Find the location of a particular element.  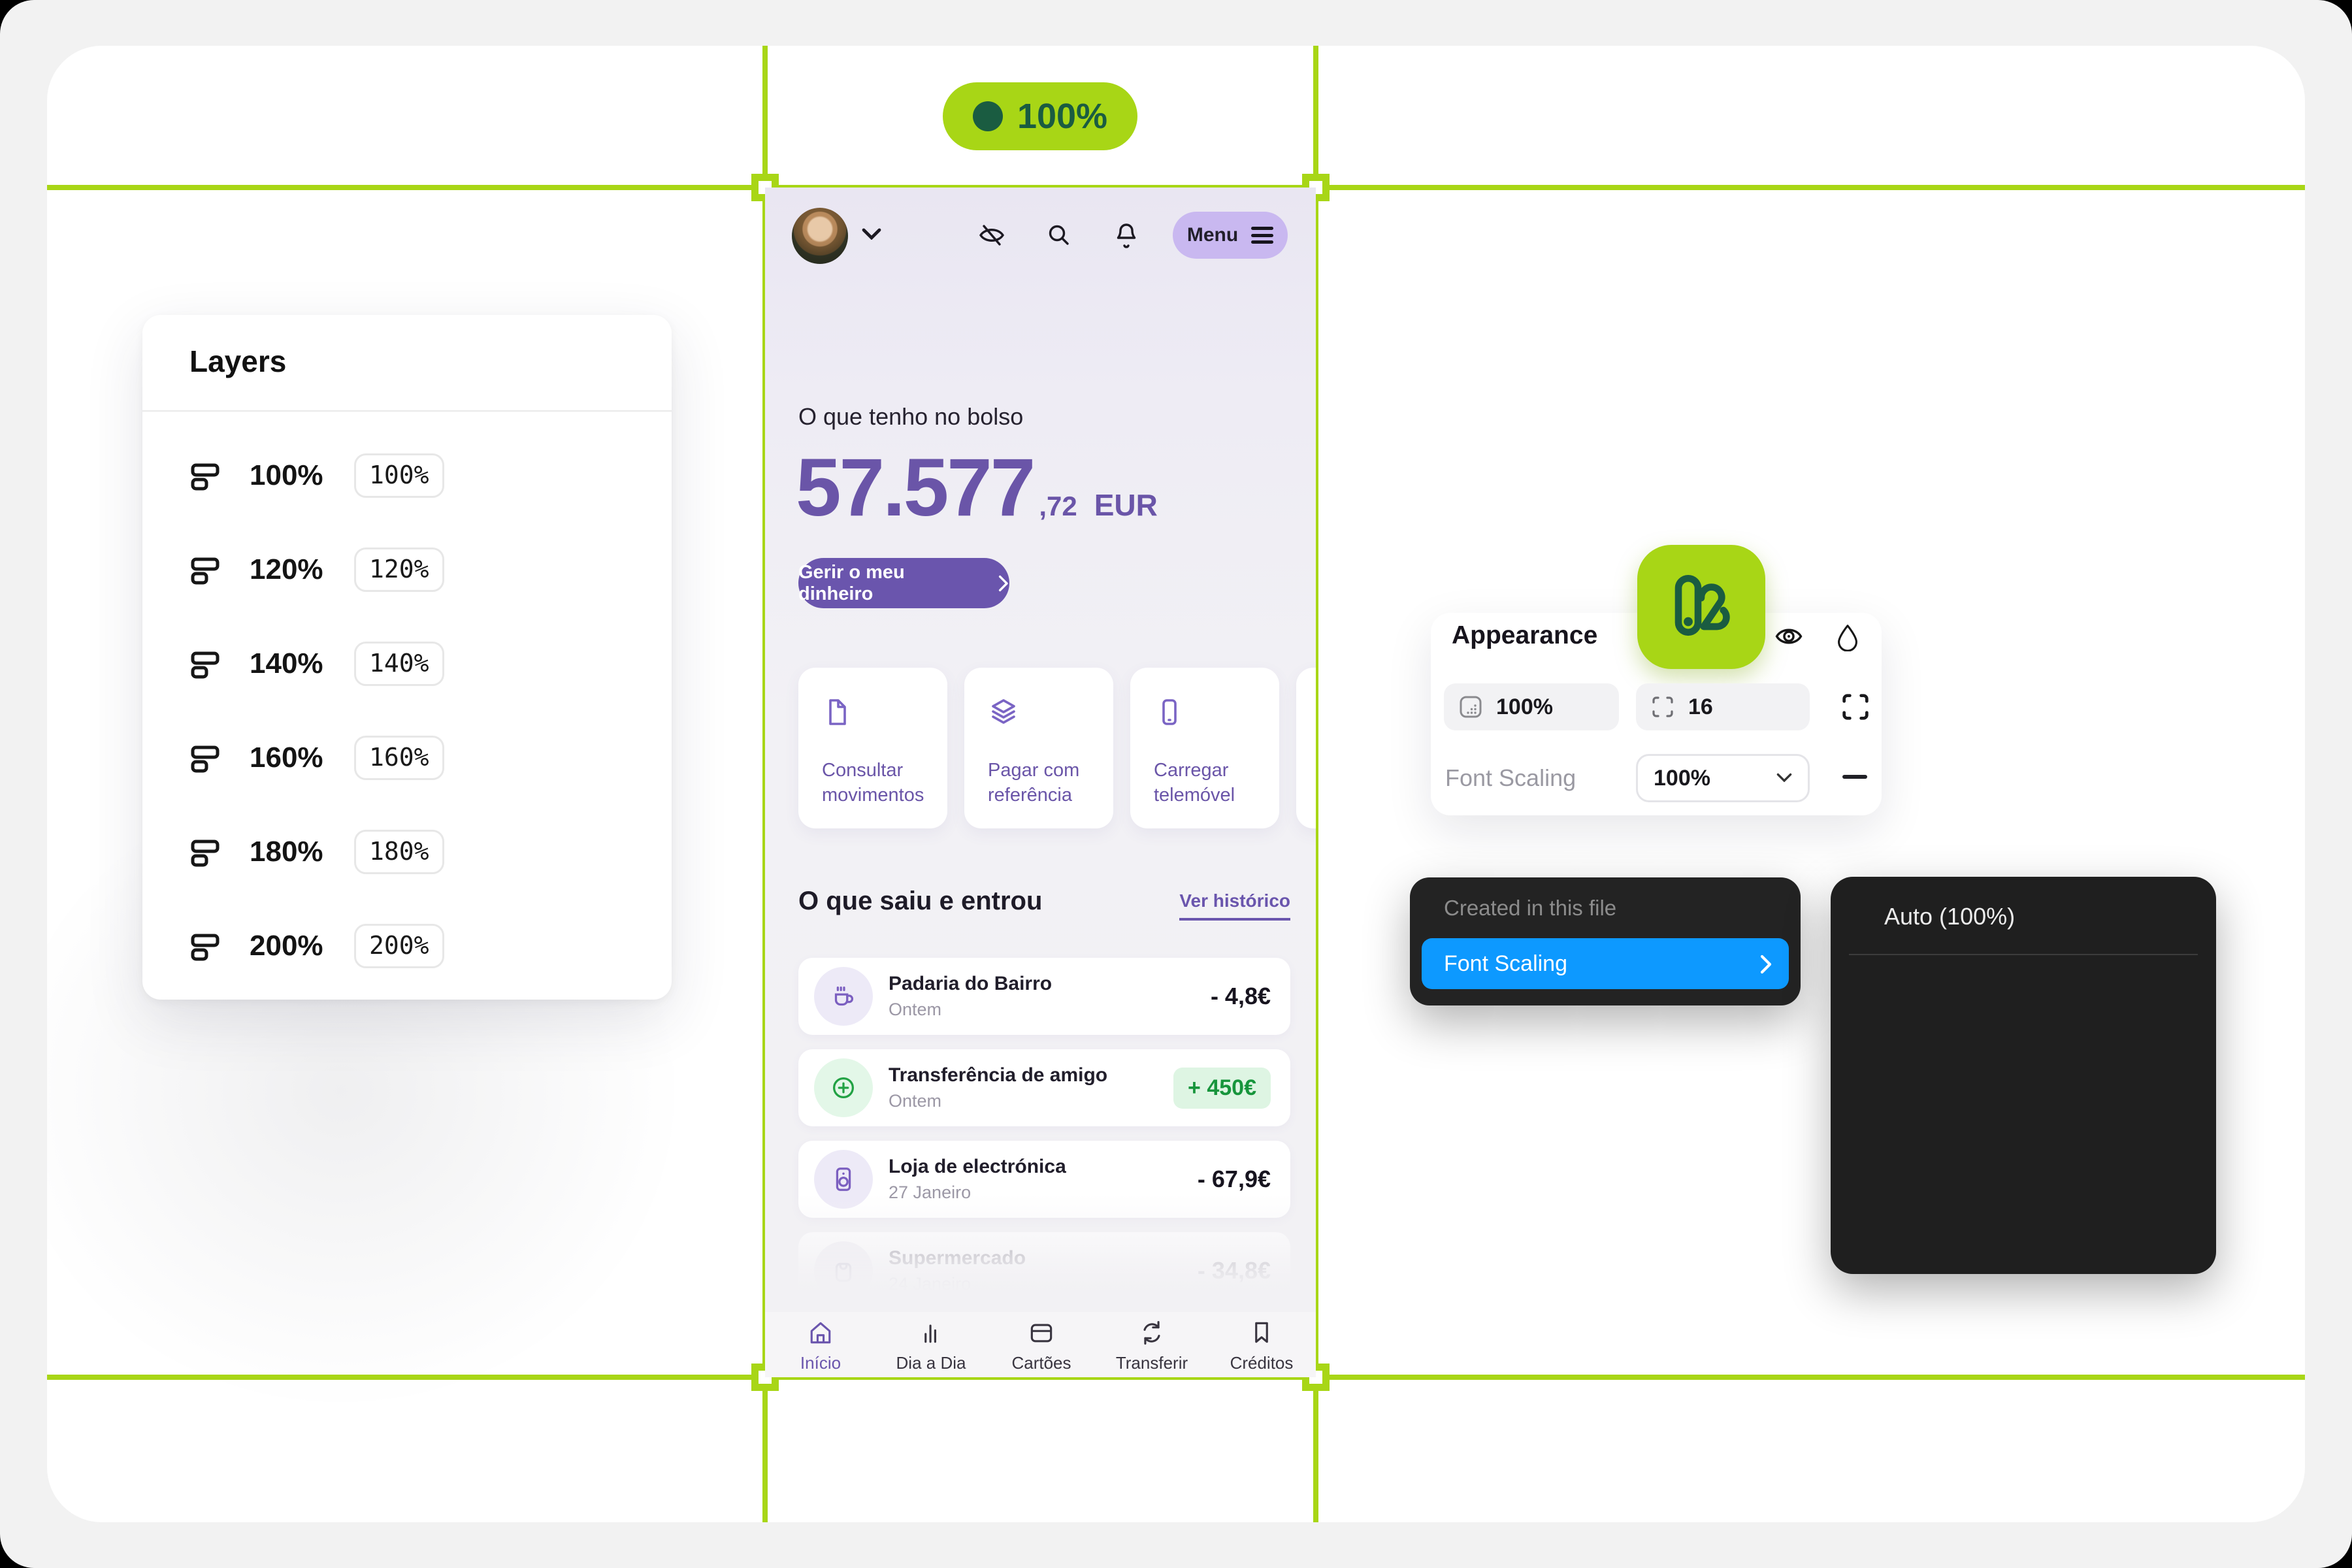

manage-money-button: Gerir o meu dinheiro is located at coordinates (903, 583).